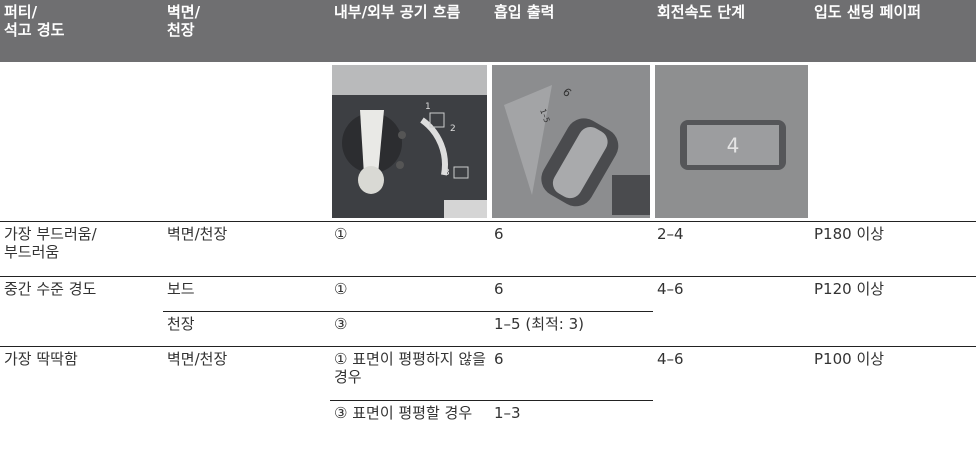  I want to click on cell: 가장 부드러움/ 부드러움, so click(50, 243).